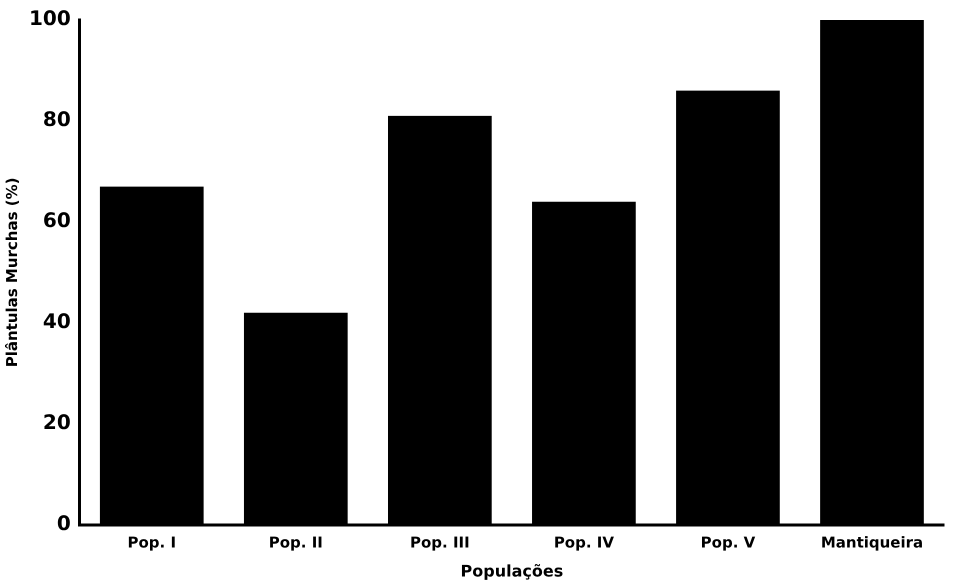  Describe the element at coordinates (512, 571) in the screenshot. I see `x-axis-title: Populações` at that location.